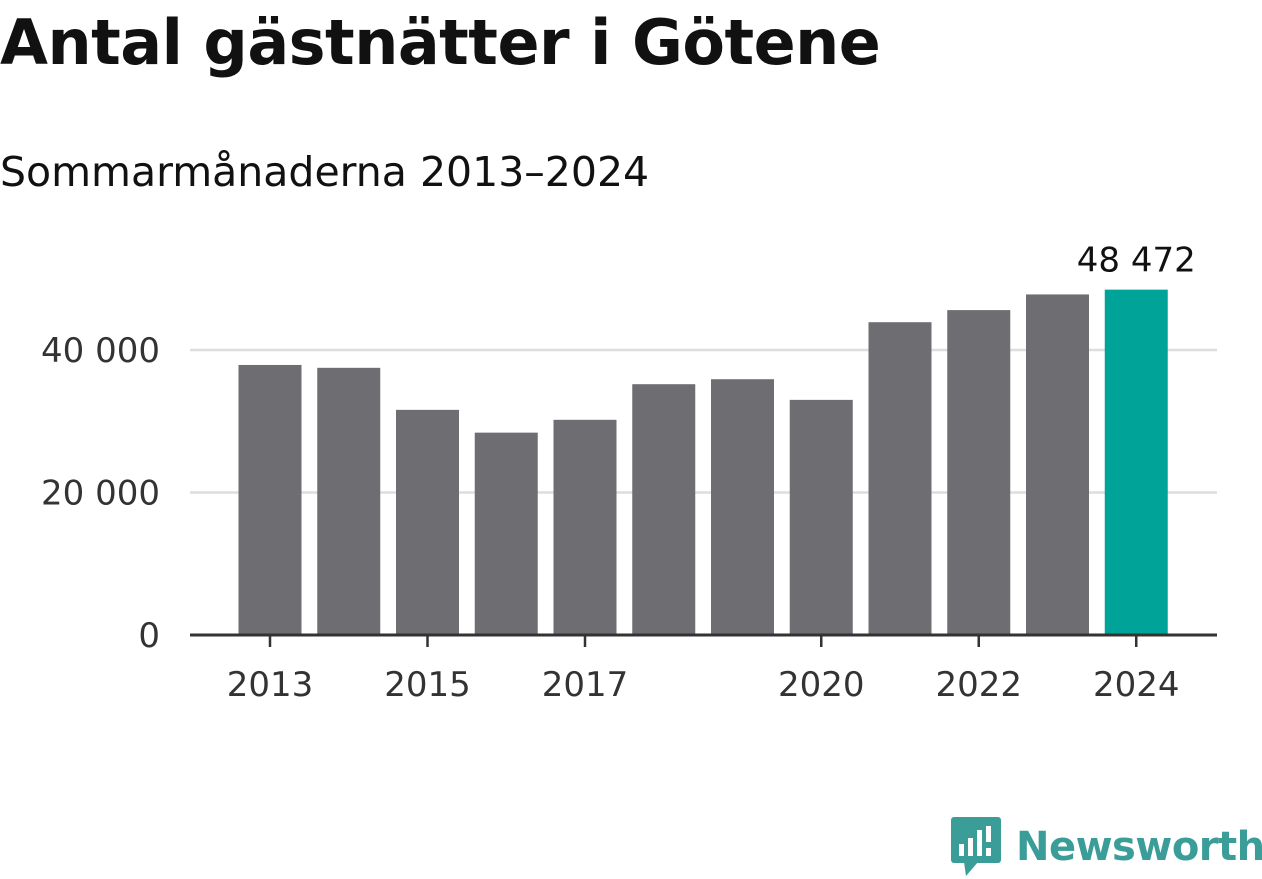  Describe the element at coordinates (821, 685) in the screenshot. I see `x-tick-label: 2020` at that location.